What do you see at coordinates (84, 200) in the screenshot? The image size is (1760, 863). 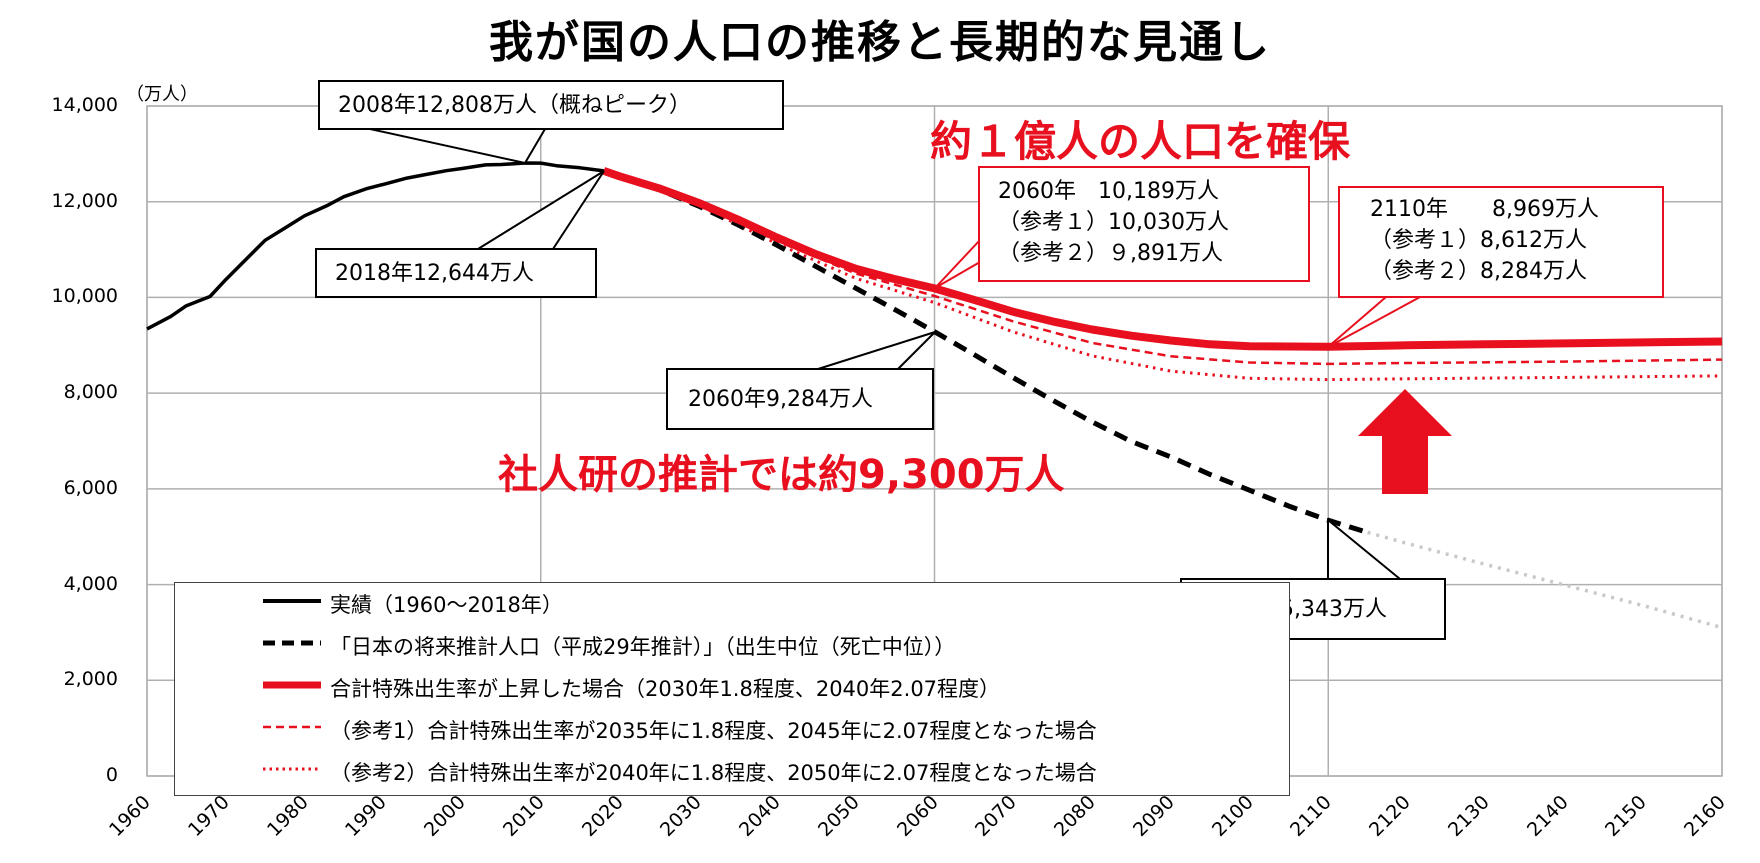 I see `y-tick-label: 12,000` at bounding box center [84, 200].